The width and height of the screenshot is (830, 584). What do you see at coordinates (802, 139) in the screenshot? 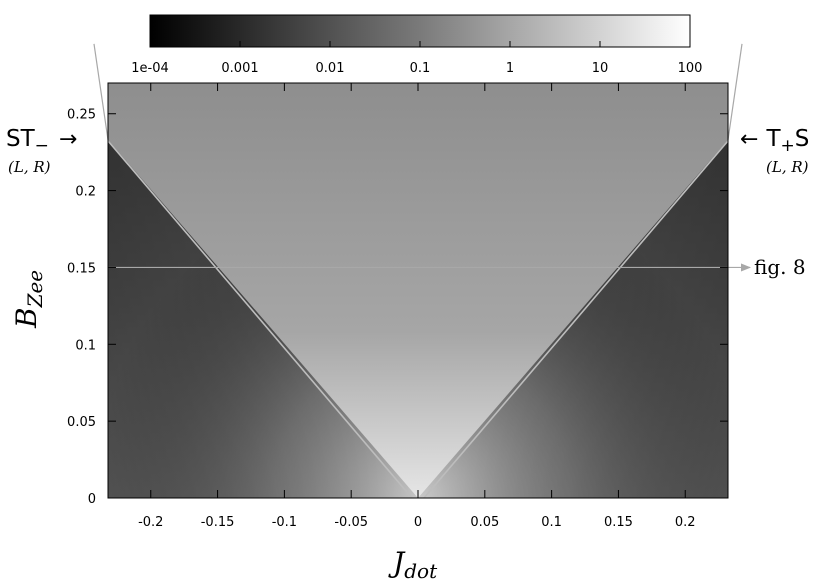
I see `annotation-ts-main-b: S` at bounding box center [802, 139].